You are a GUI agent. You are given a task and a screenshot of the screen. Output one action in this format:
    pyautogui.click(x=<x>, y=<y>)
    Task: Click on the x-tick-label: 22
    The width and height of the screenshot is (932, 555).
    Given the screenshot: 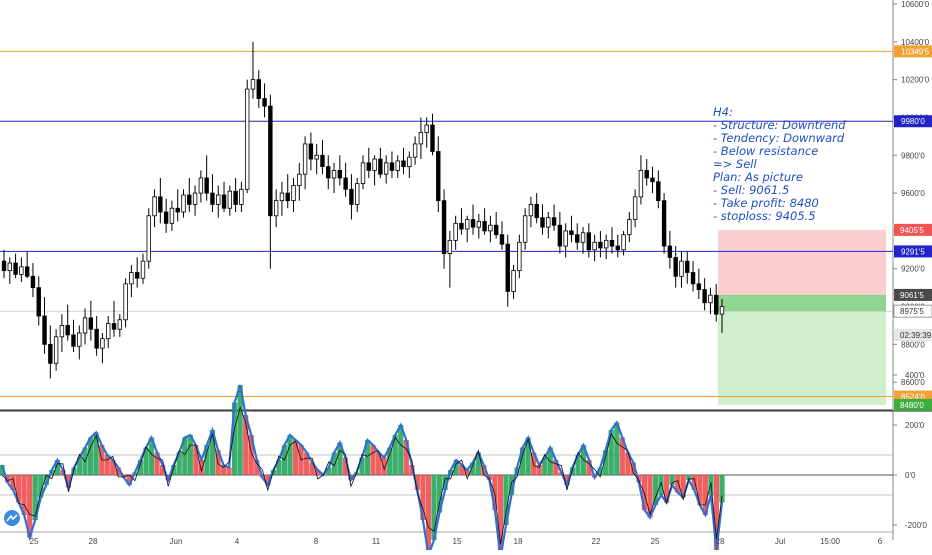 What is the action you would take?
    pyautogui.click(x=596, y=541)
    